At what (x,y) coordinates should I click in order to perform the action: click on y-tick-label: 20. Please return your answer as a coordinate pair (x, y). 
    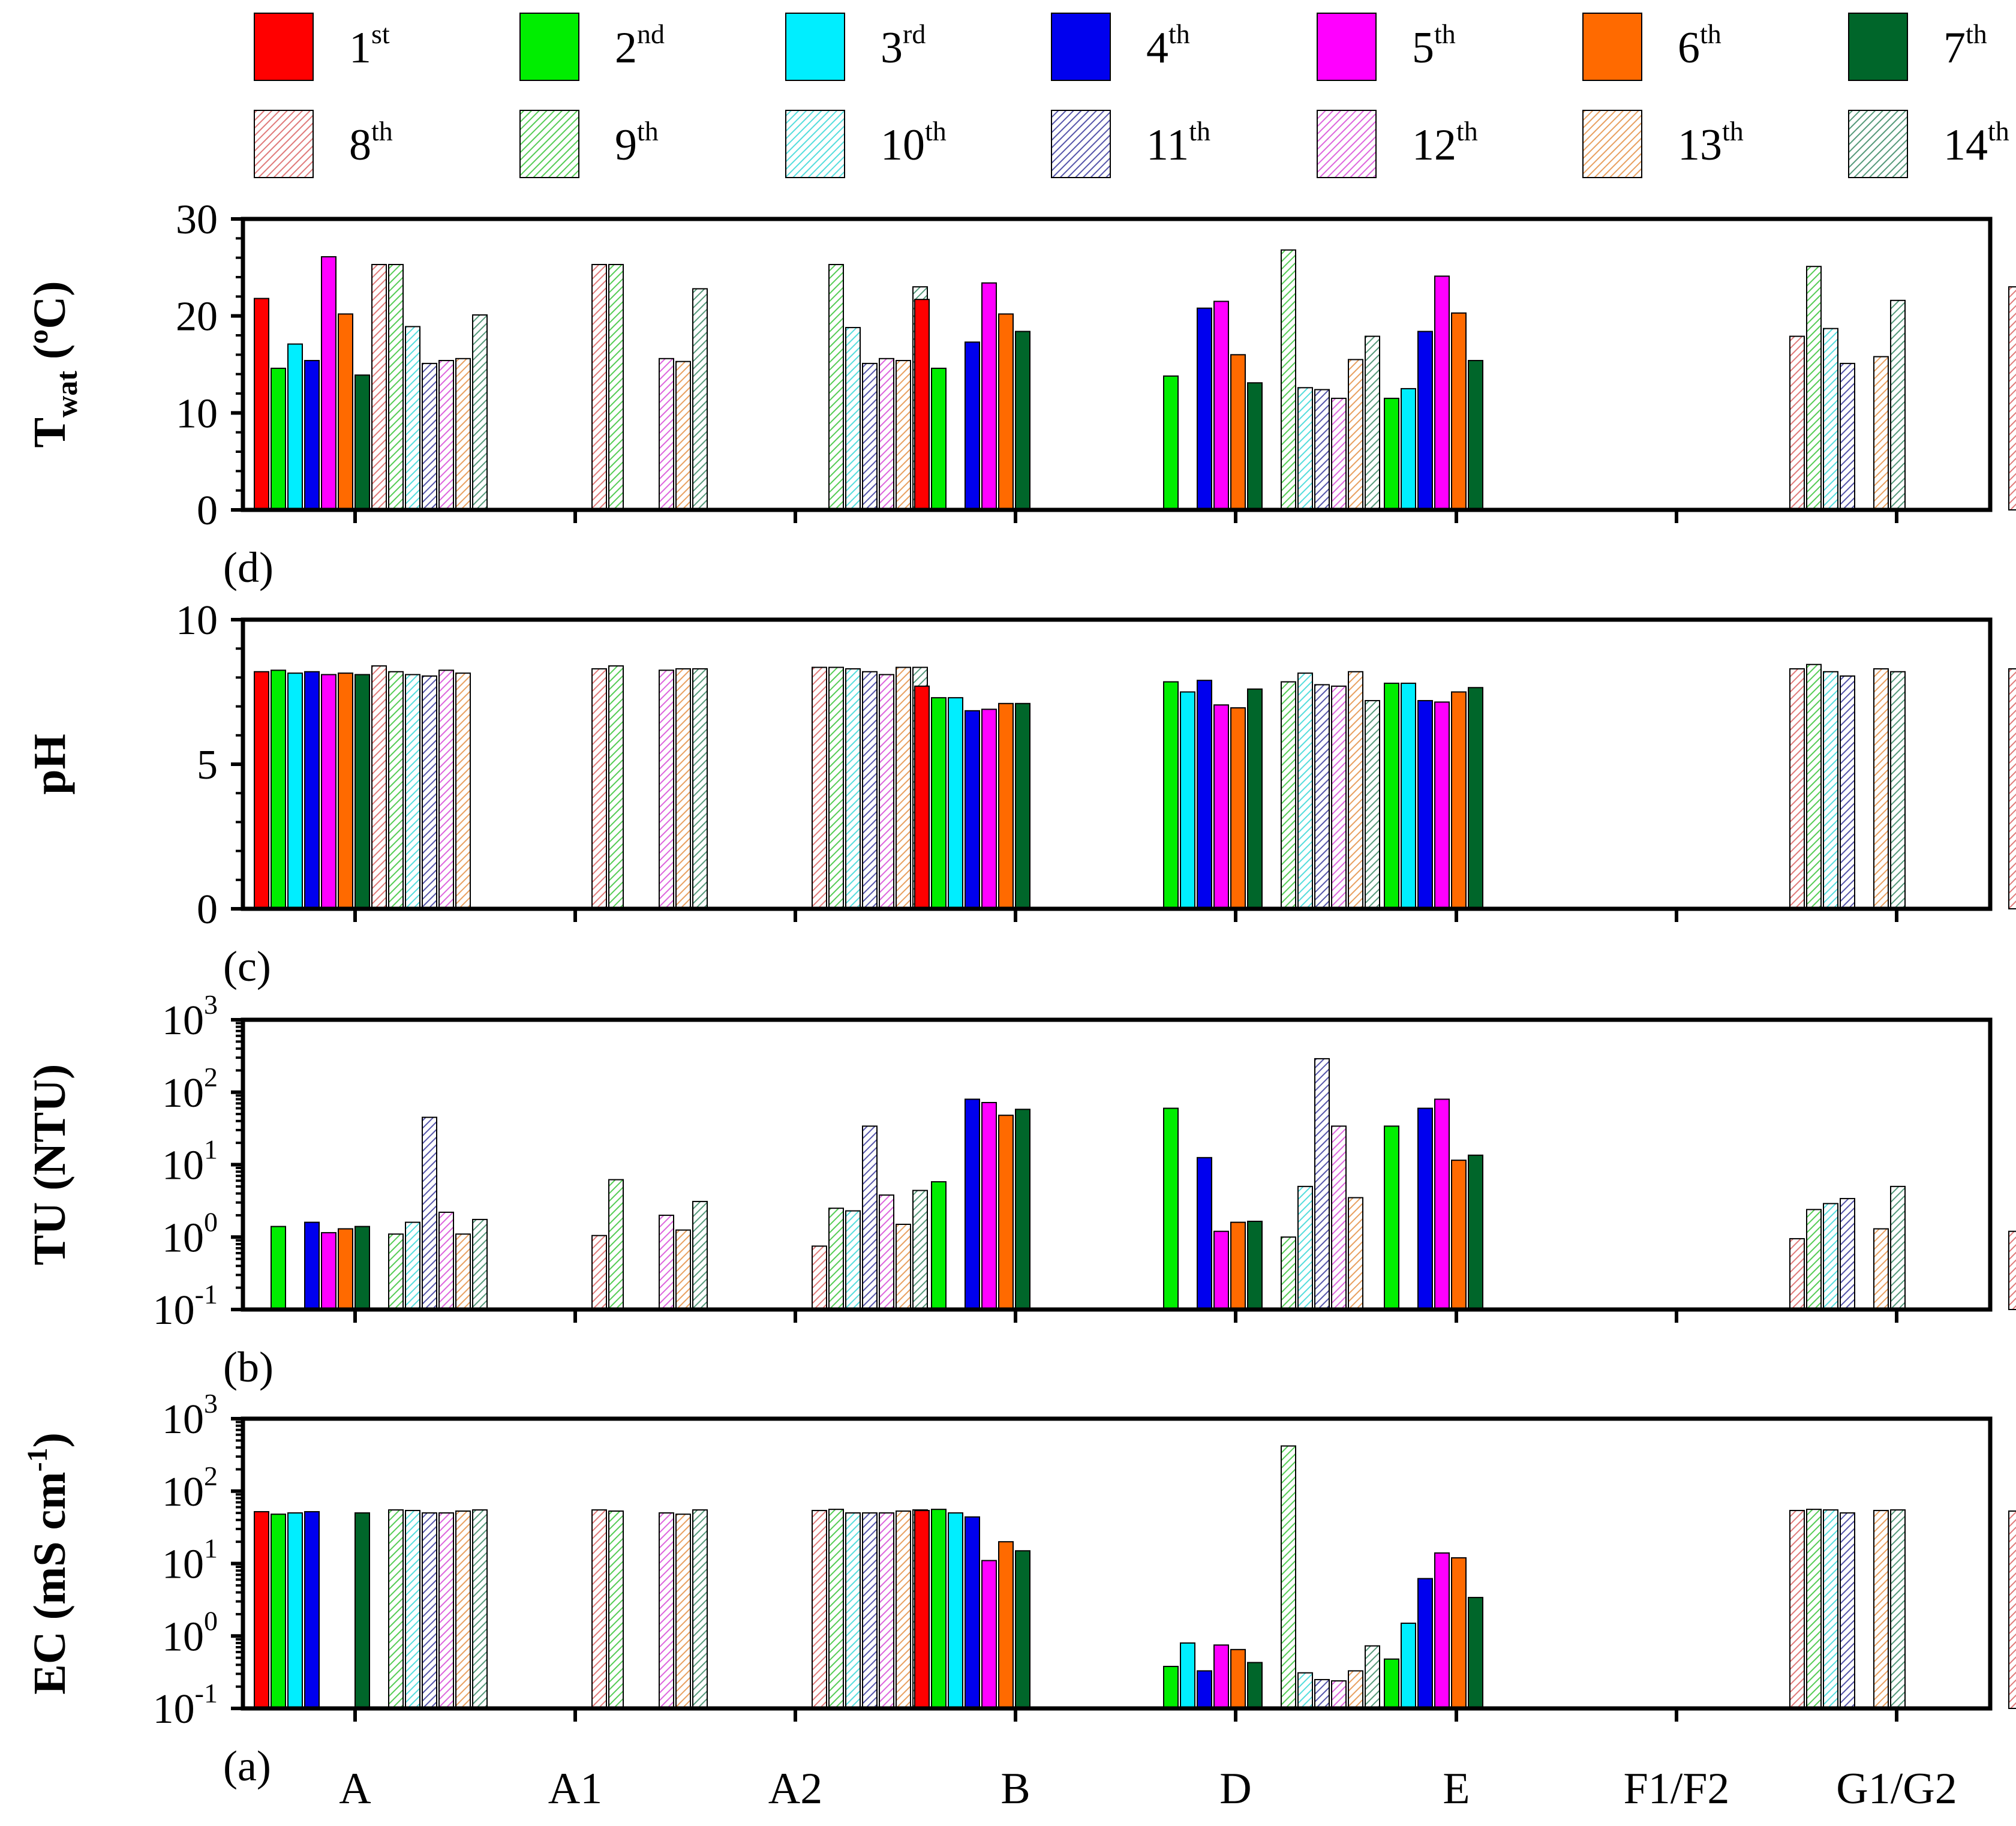
    Looking at the image, I should click on (197, 317).